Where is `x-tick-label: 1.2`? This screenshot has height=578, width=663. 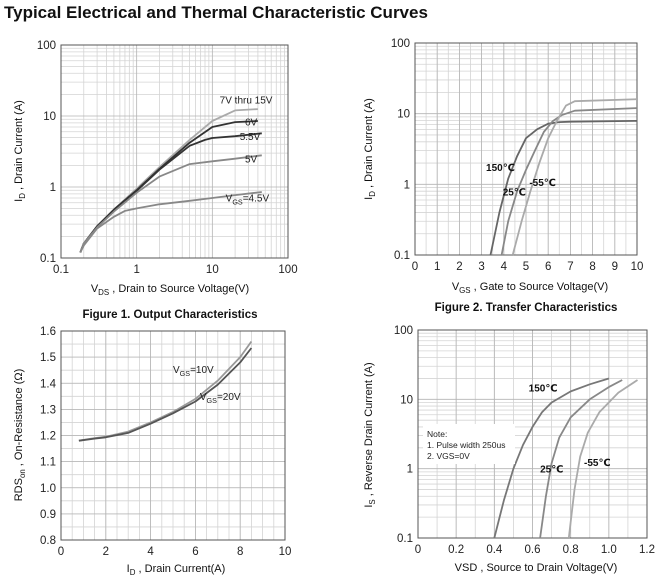 x-tick-label: 1.2 is located at coordinates (647, 550).